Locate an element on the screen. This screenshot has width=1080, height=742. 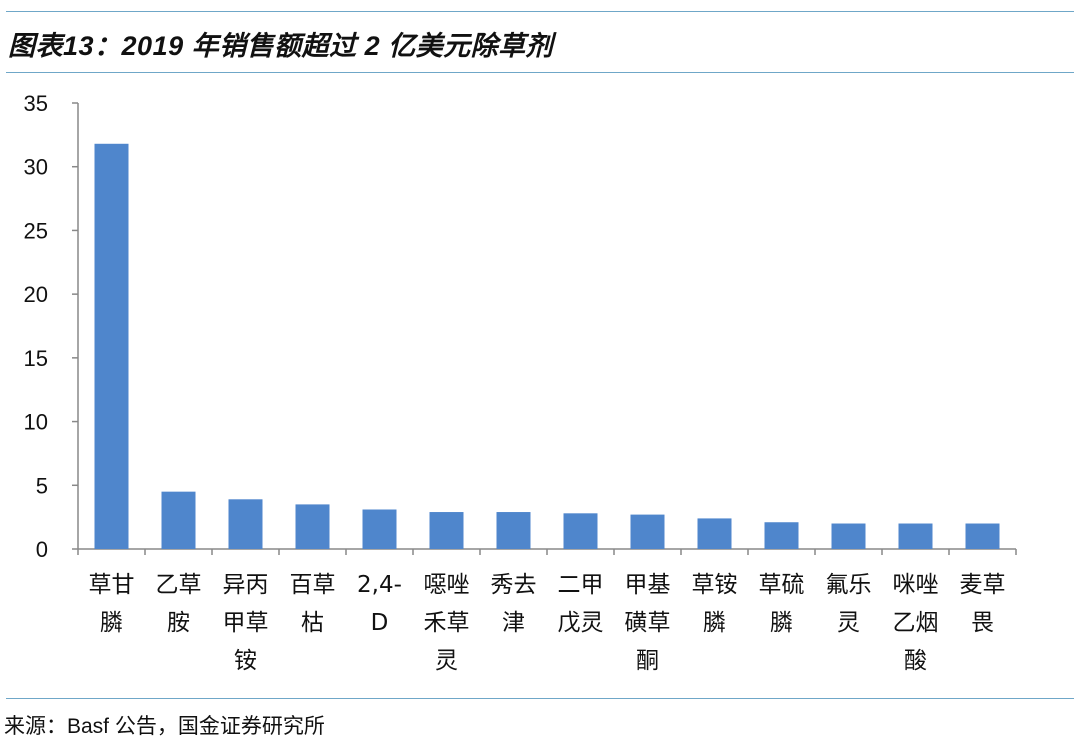
x-tick-label-line: 津 is located at coordinates (513, 623).